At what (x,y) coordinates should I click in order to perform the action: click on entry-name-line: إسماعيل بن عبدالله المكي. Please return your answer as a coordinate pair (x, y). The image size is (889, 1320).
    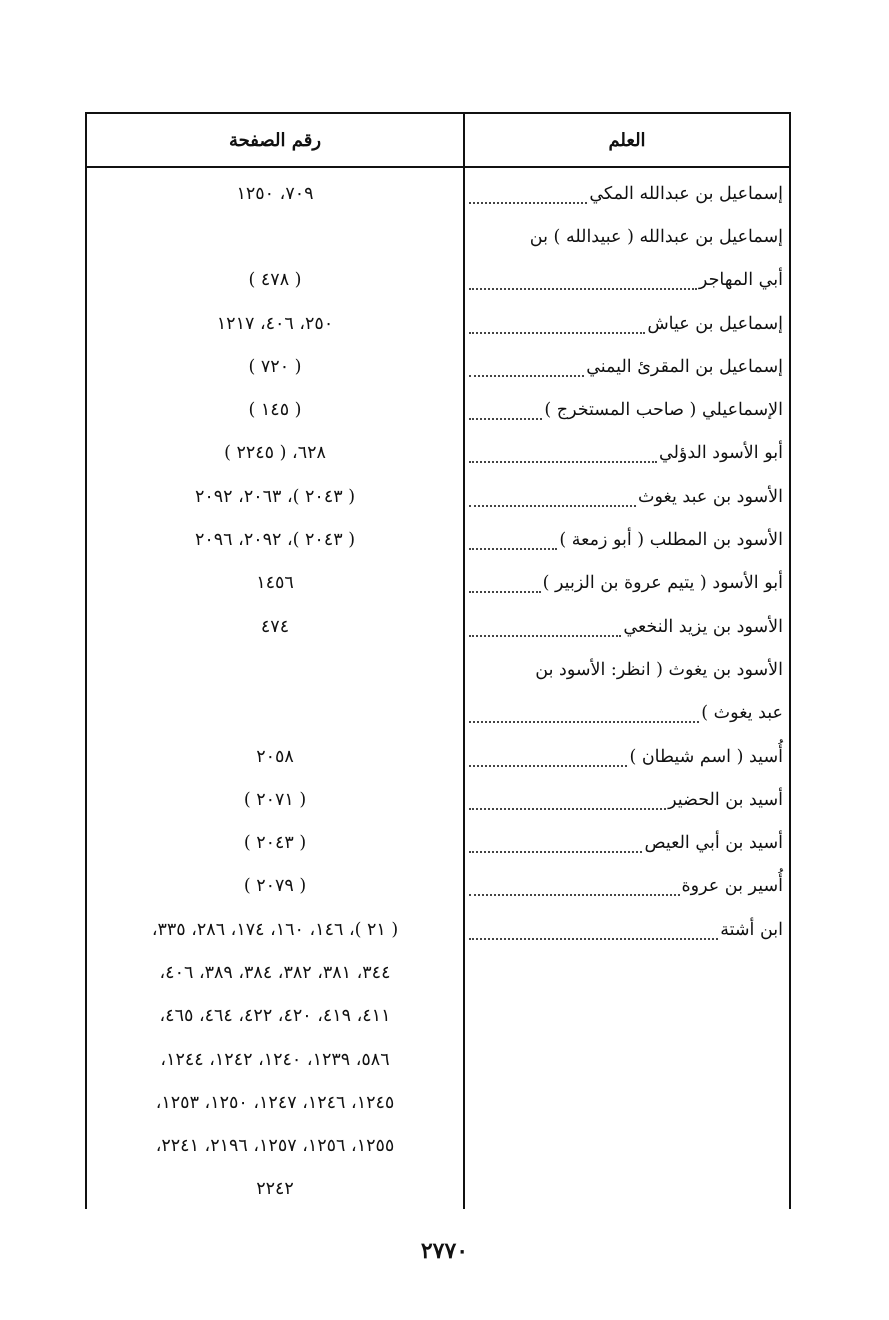
    Looking at the image, I should click on (626, 193).